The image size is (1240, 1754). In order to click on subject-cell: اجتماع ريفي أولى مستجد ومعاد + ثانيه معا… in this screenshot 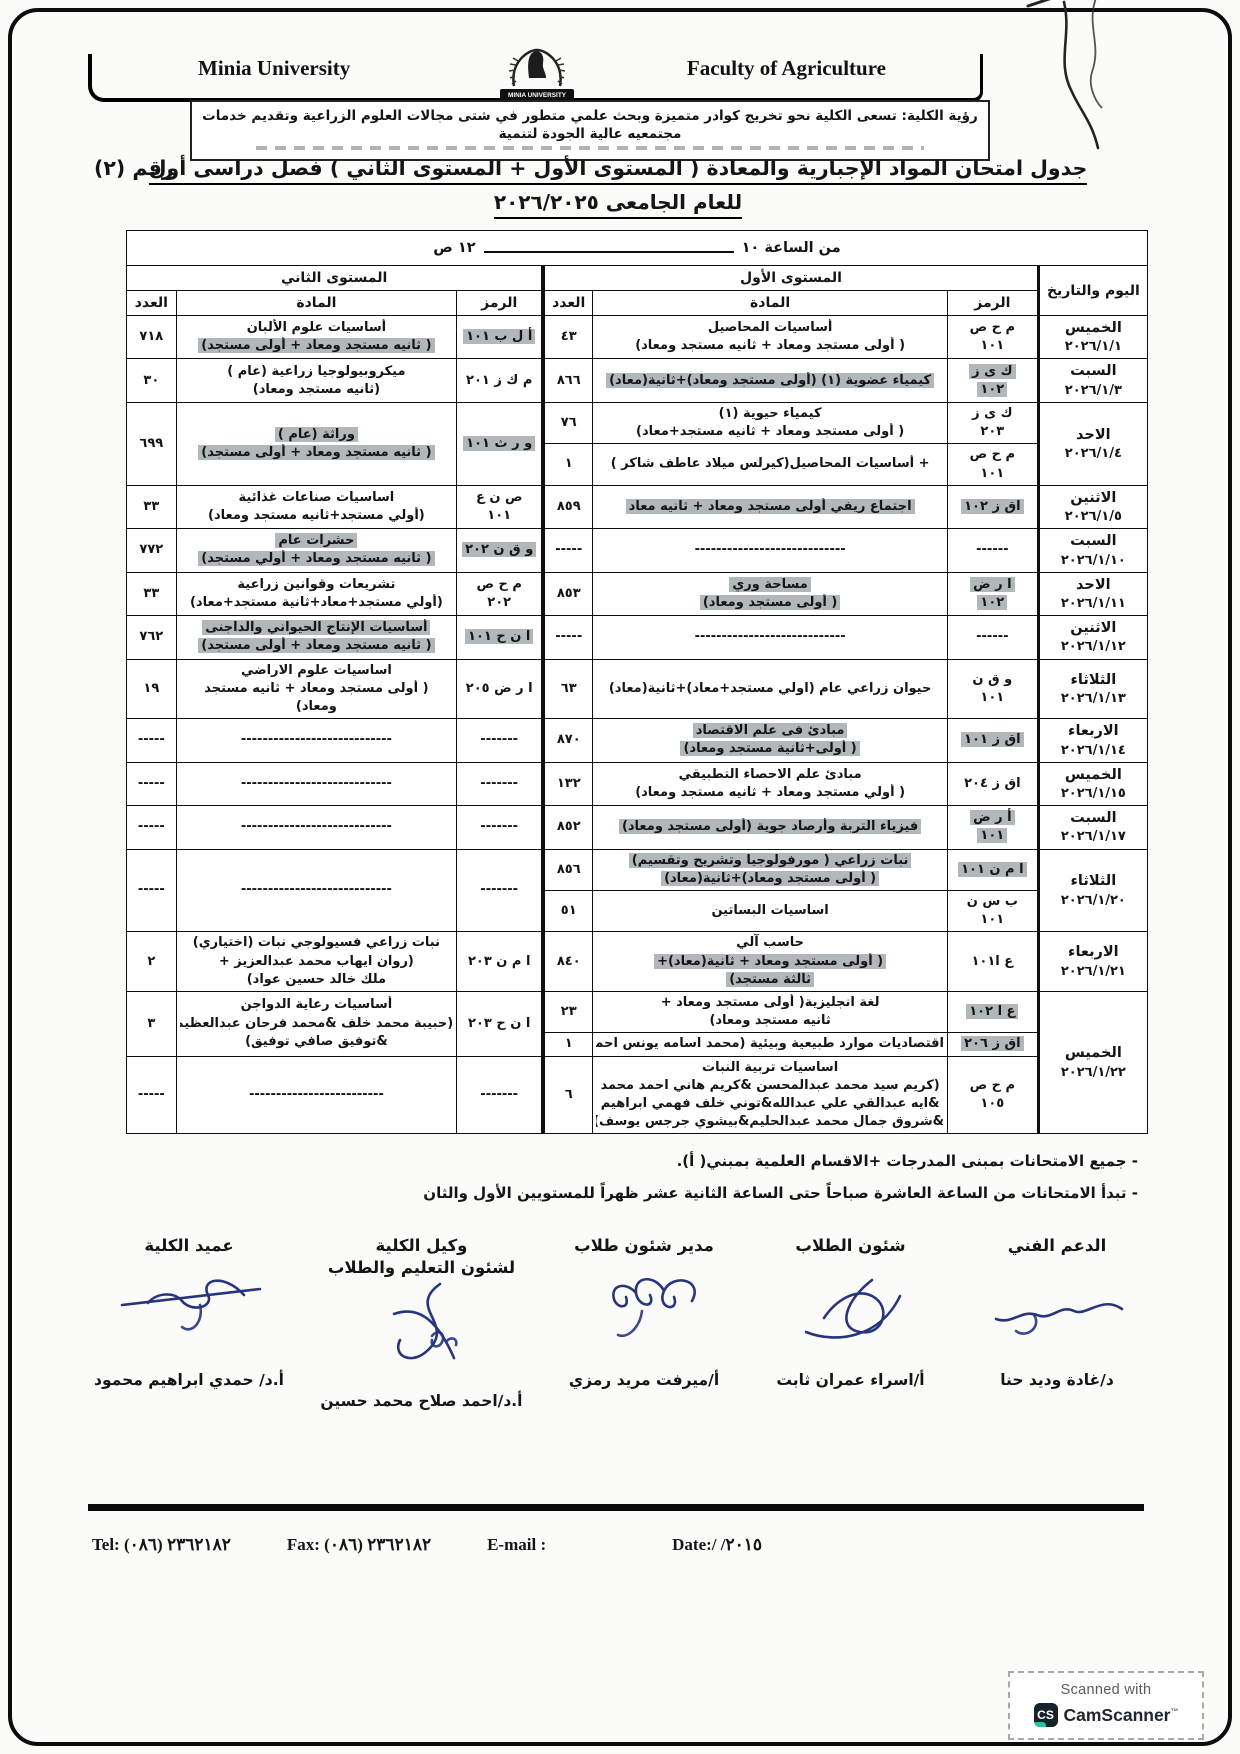, I will do `click(770, 507)`.